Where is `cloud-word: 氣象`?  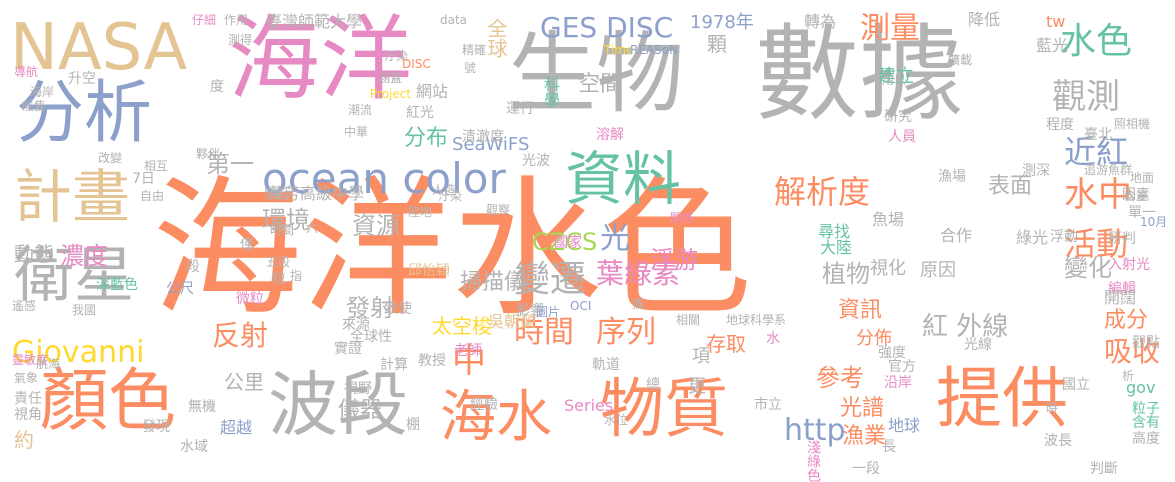 cloud-word: 氣象 is located at coordinates (26, 378).